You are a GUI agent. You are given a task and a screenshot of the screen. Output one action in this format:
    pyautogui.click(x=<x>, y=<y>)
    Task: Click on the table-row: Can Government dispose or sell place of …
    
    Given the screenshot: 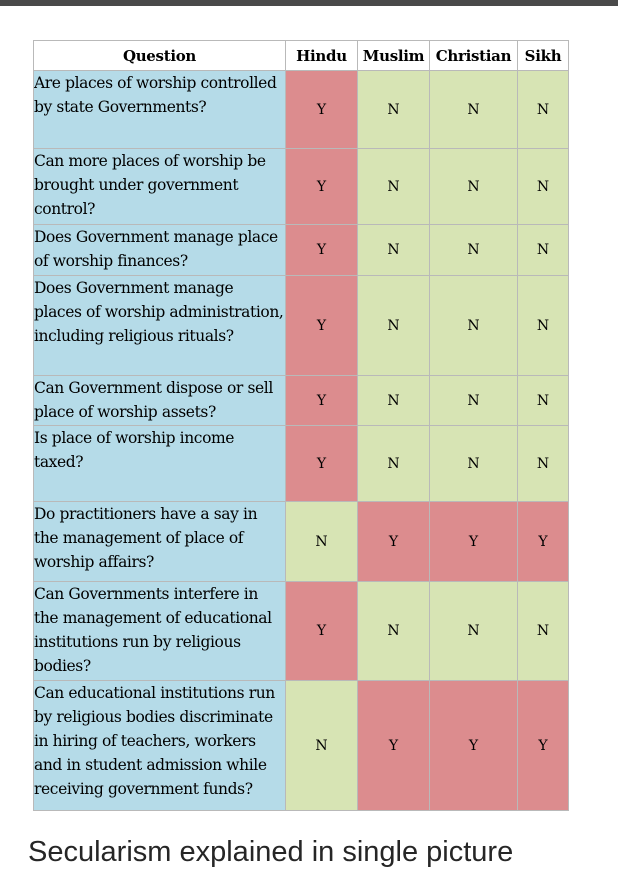 What is the action you would take?
    pyautogui.click(x=301, y=400)
    